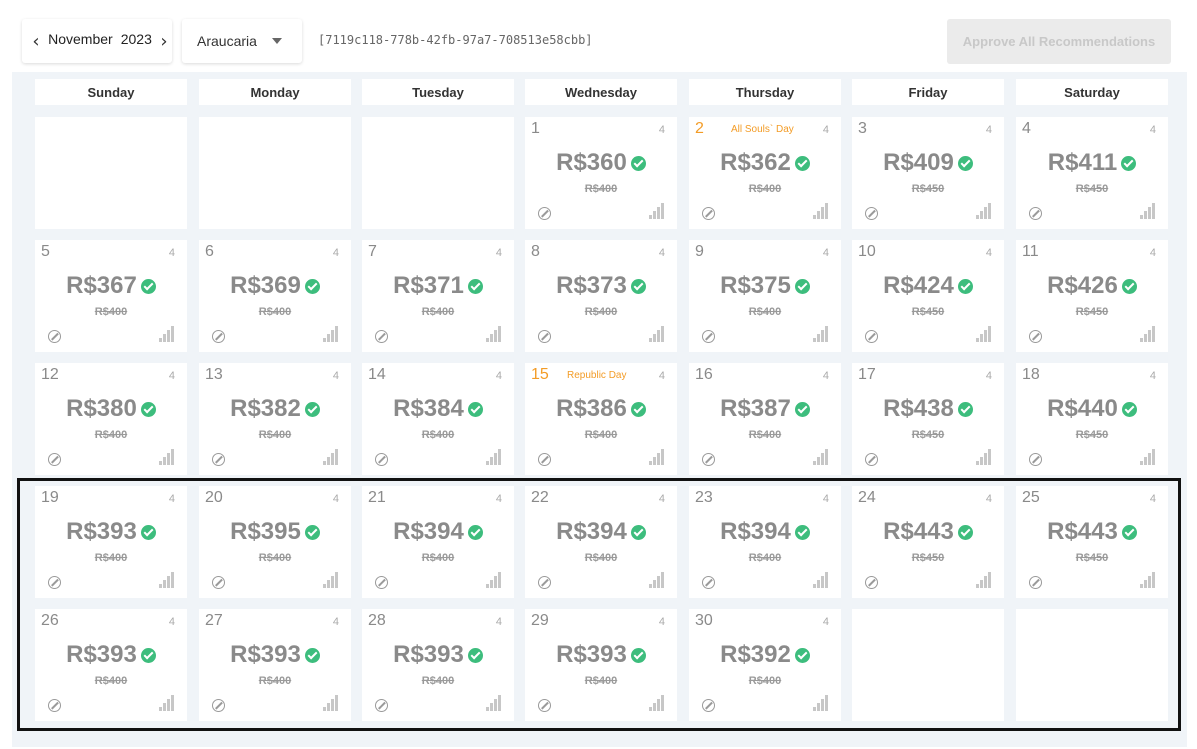 Image resolution: width=1197 pixels, height=749 pixels. I want to click on calendar-day-cell: 6 4 R$369 R$400, so click(275, 296).